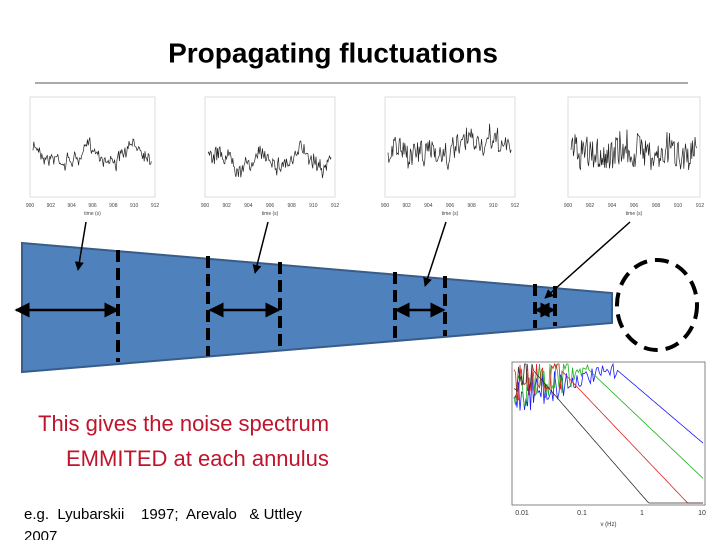 This screenshot has height=540, width=720. What do you see at coordinates (197, 458) in the screenshot?
I see `caption-line: EMMITED at each annulus` at bounding box center [197, 458].